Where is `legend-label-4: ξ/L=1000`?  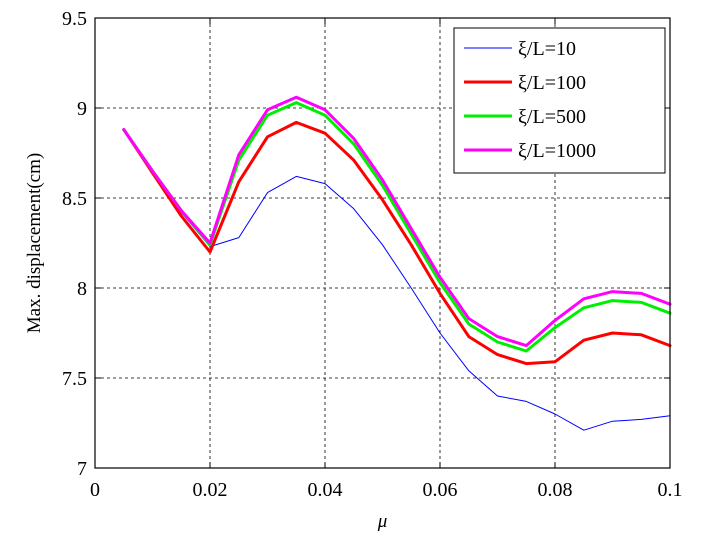 legend-label-4: ξ/L=1000 is located at coordinates (557, 151).